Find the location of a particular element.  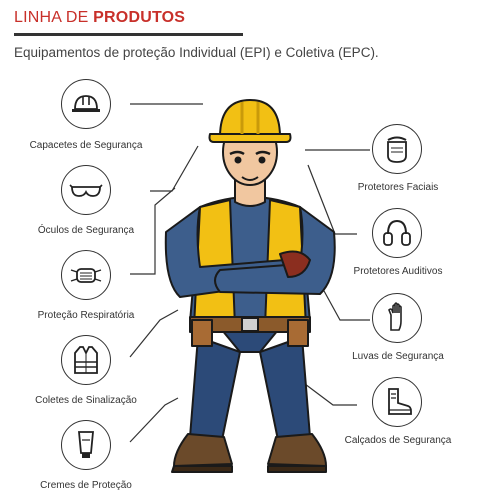

product-luvas is located at coordinates (397, 318).